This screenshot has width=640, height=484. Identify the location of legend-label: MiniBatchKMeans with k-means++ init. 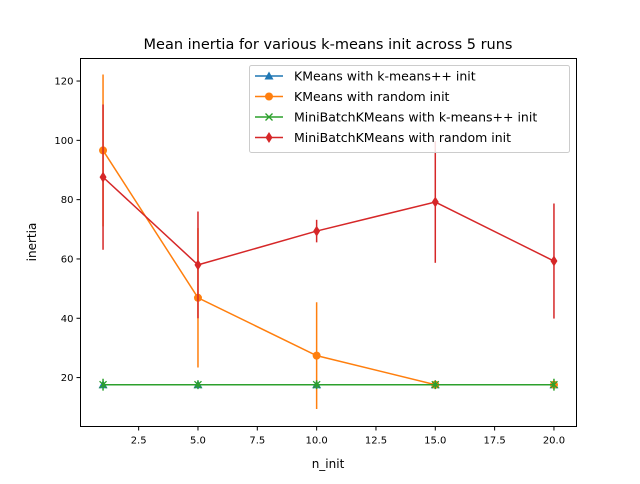
(415, 117).